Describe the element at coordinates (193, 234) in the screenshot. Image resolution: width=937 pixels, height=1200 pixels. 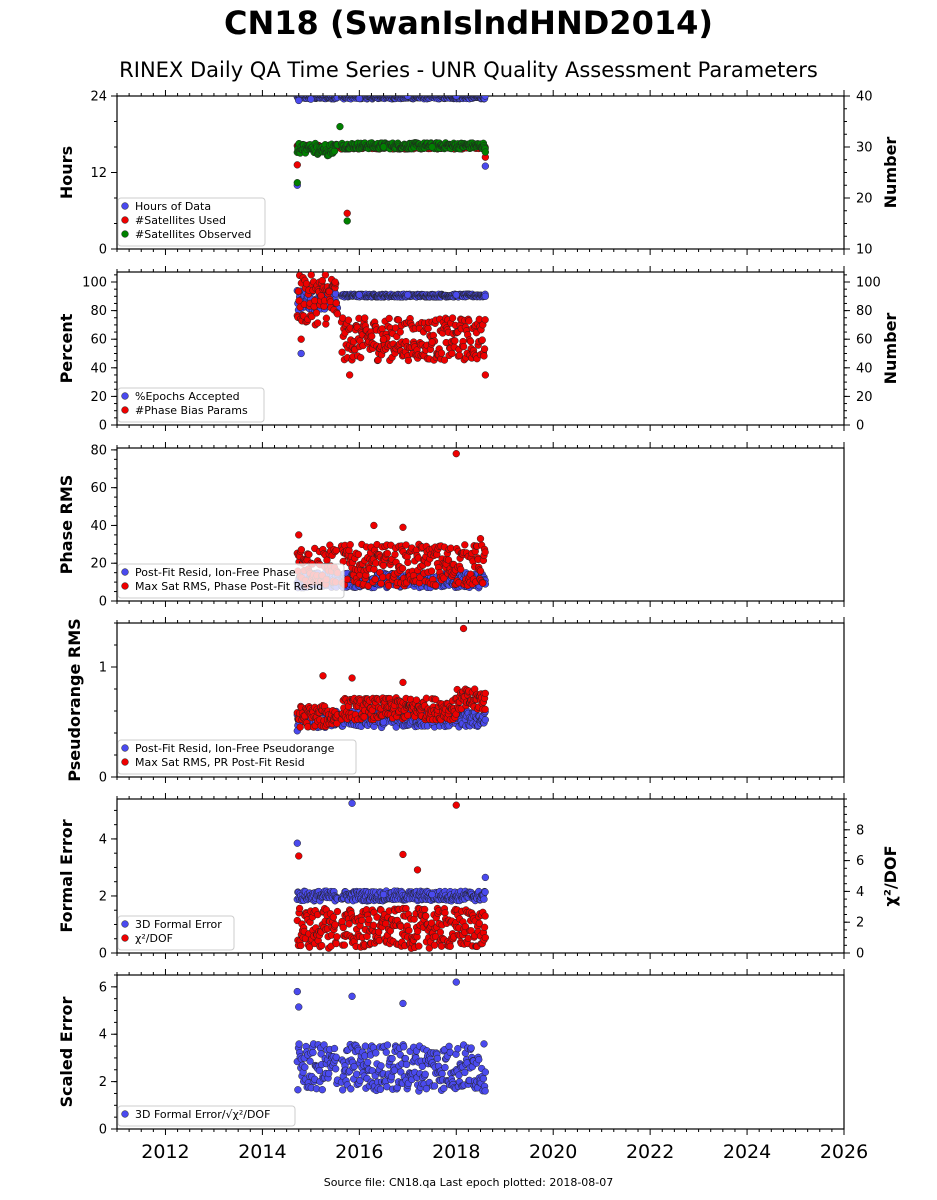
I see `legend-label: #Satellites Observed` at that location.